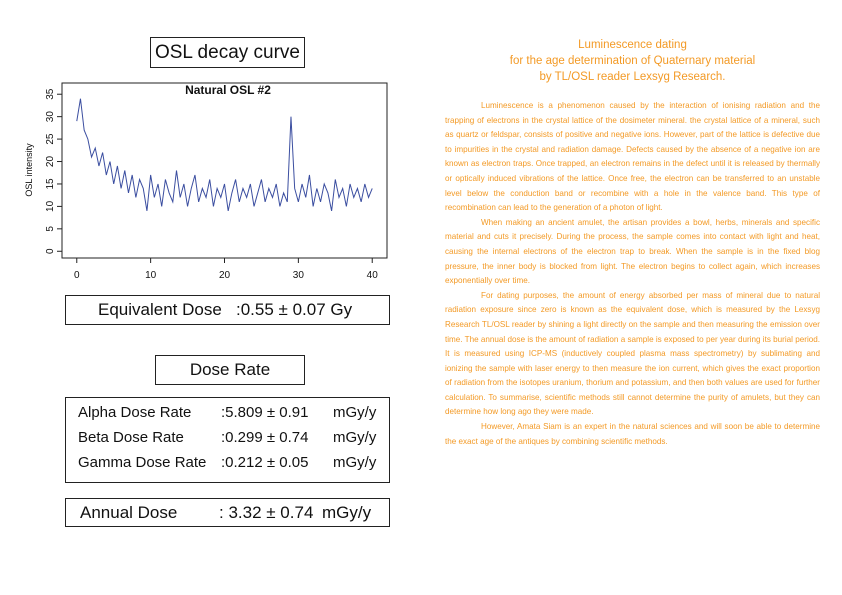  What do you see at coordinates (299, 275) in the screenshot?
I see `x-tick-label: 30` at bounding box center [299, 275].